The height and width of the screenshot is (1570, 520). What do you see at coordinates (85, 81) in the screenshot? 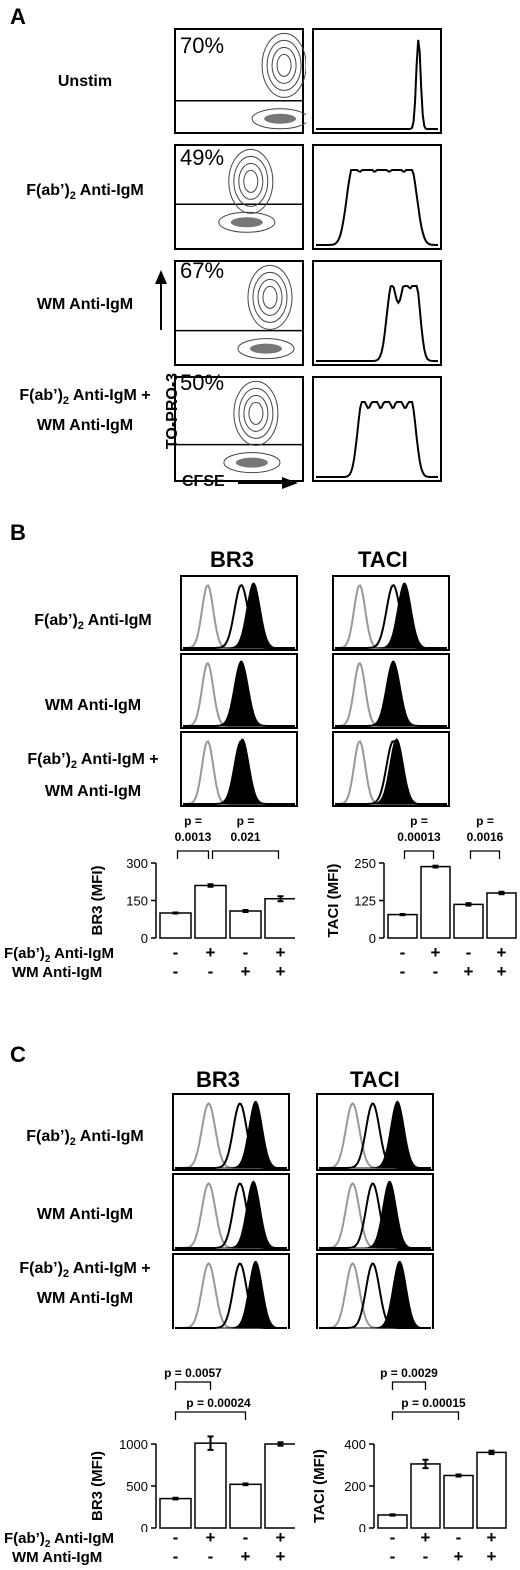
I see `a-row1-label: Unstim` at bounding box center [85, 81].